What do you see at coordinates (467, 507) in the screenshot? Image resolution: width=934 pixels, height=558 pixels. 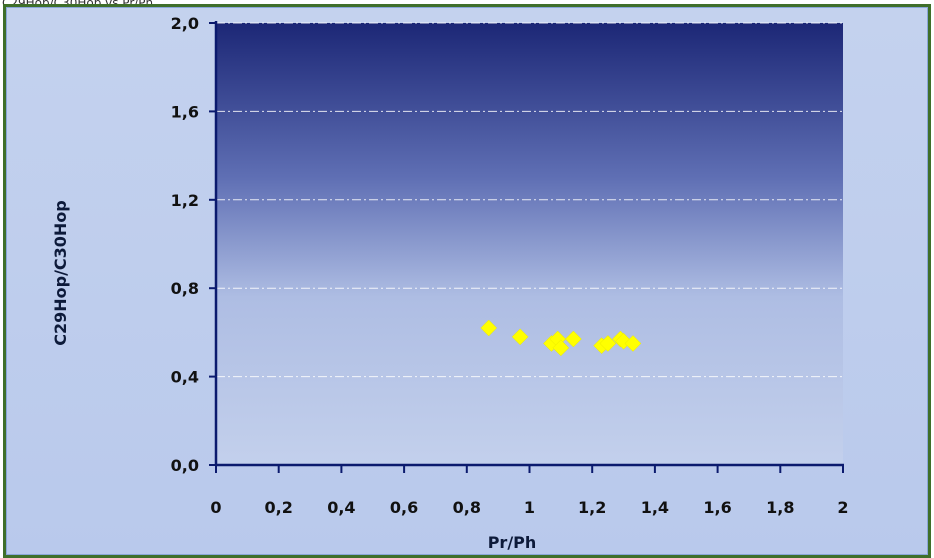 I see `x-tick-label-4: 0,8` at bounding box center [467, 507].